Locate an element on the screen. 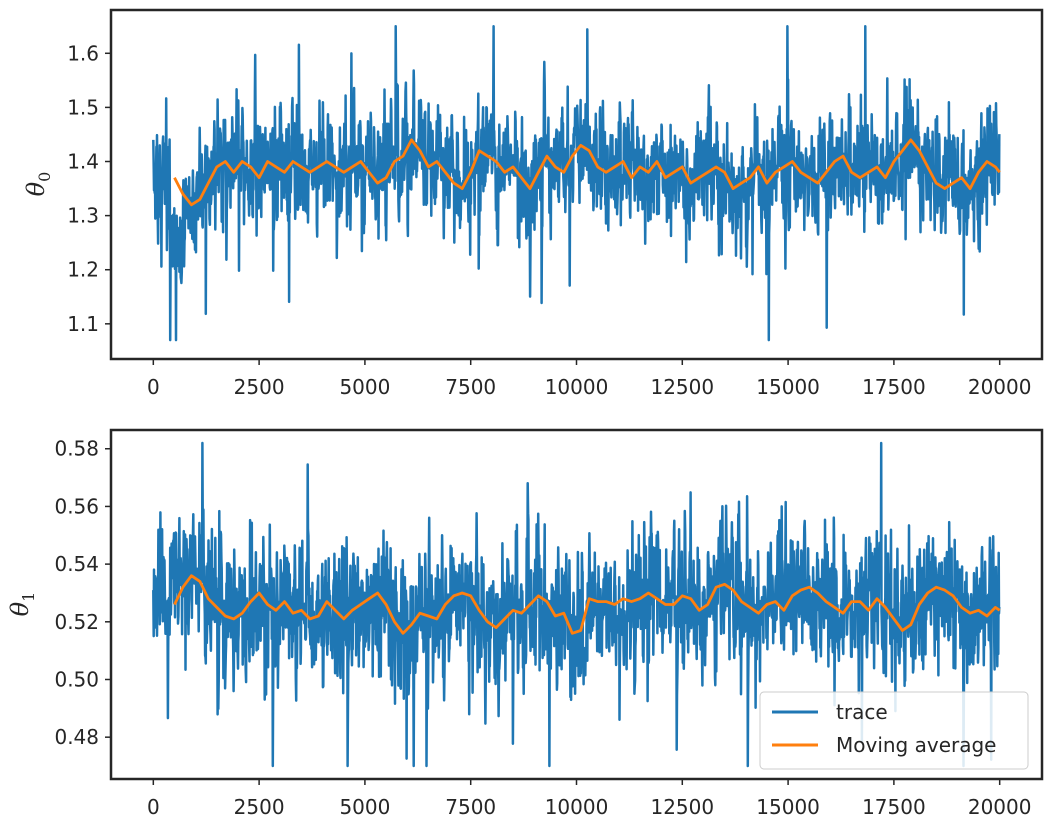  y-tick-label: 1.3 is located at coordinates (83, 216).